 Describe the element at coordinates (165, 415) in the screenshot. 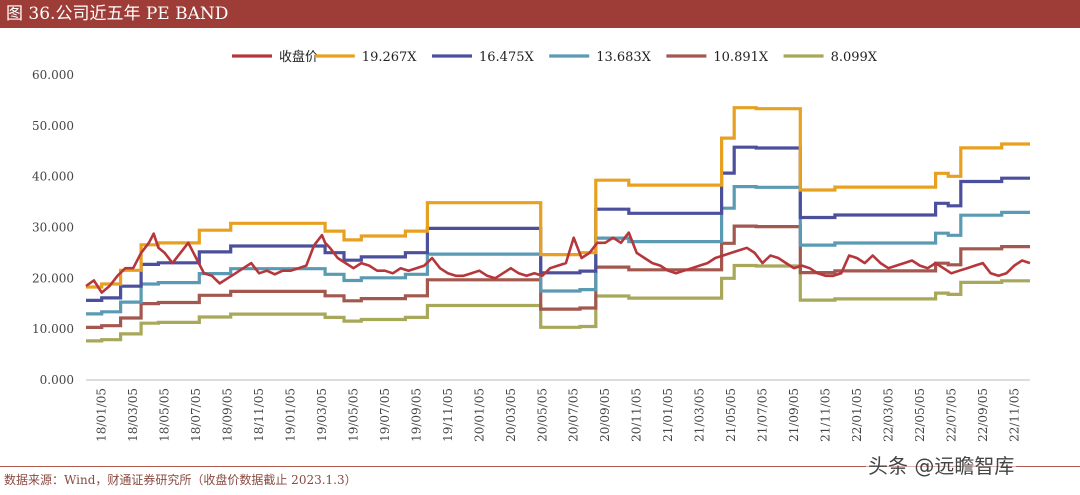

I see `x-tick-label: 18/05/05` at that location.